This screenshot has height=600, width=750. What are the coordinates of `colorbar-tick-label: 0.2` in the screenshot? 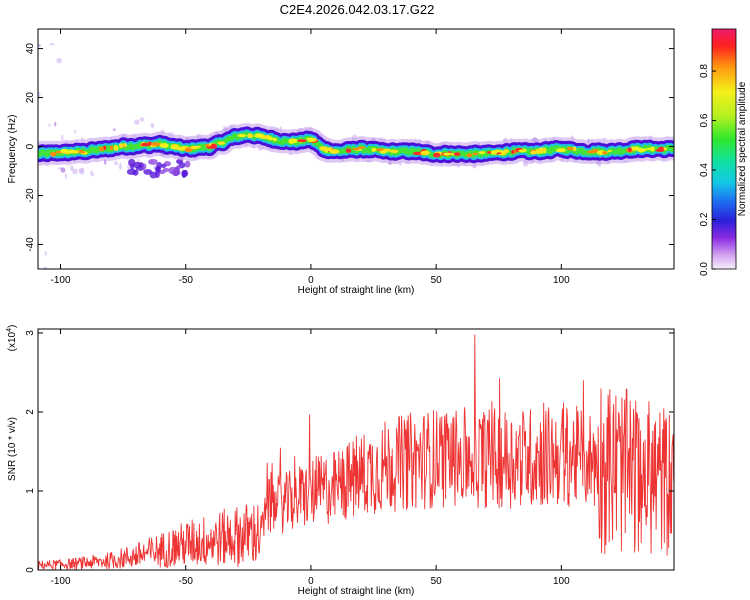 It's located at (704, 219).